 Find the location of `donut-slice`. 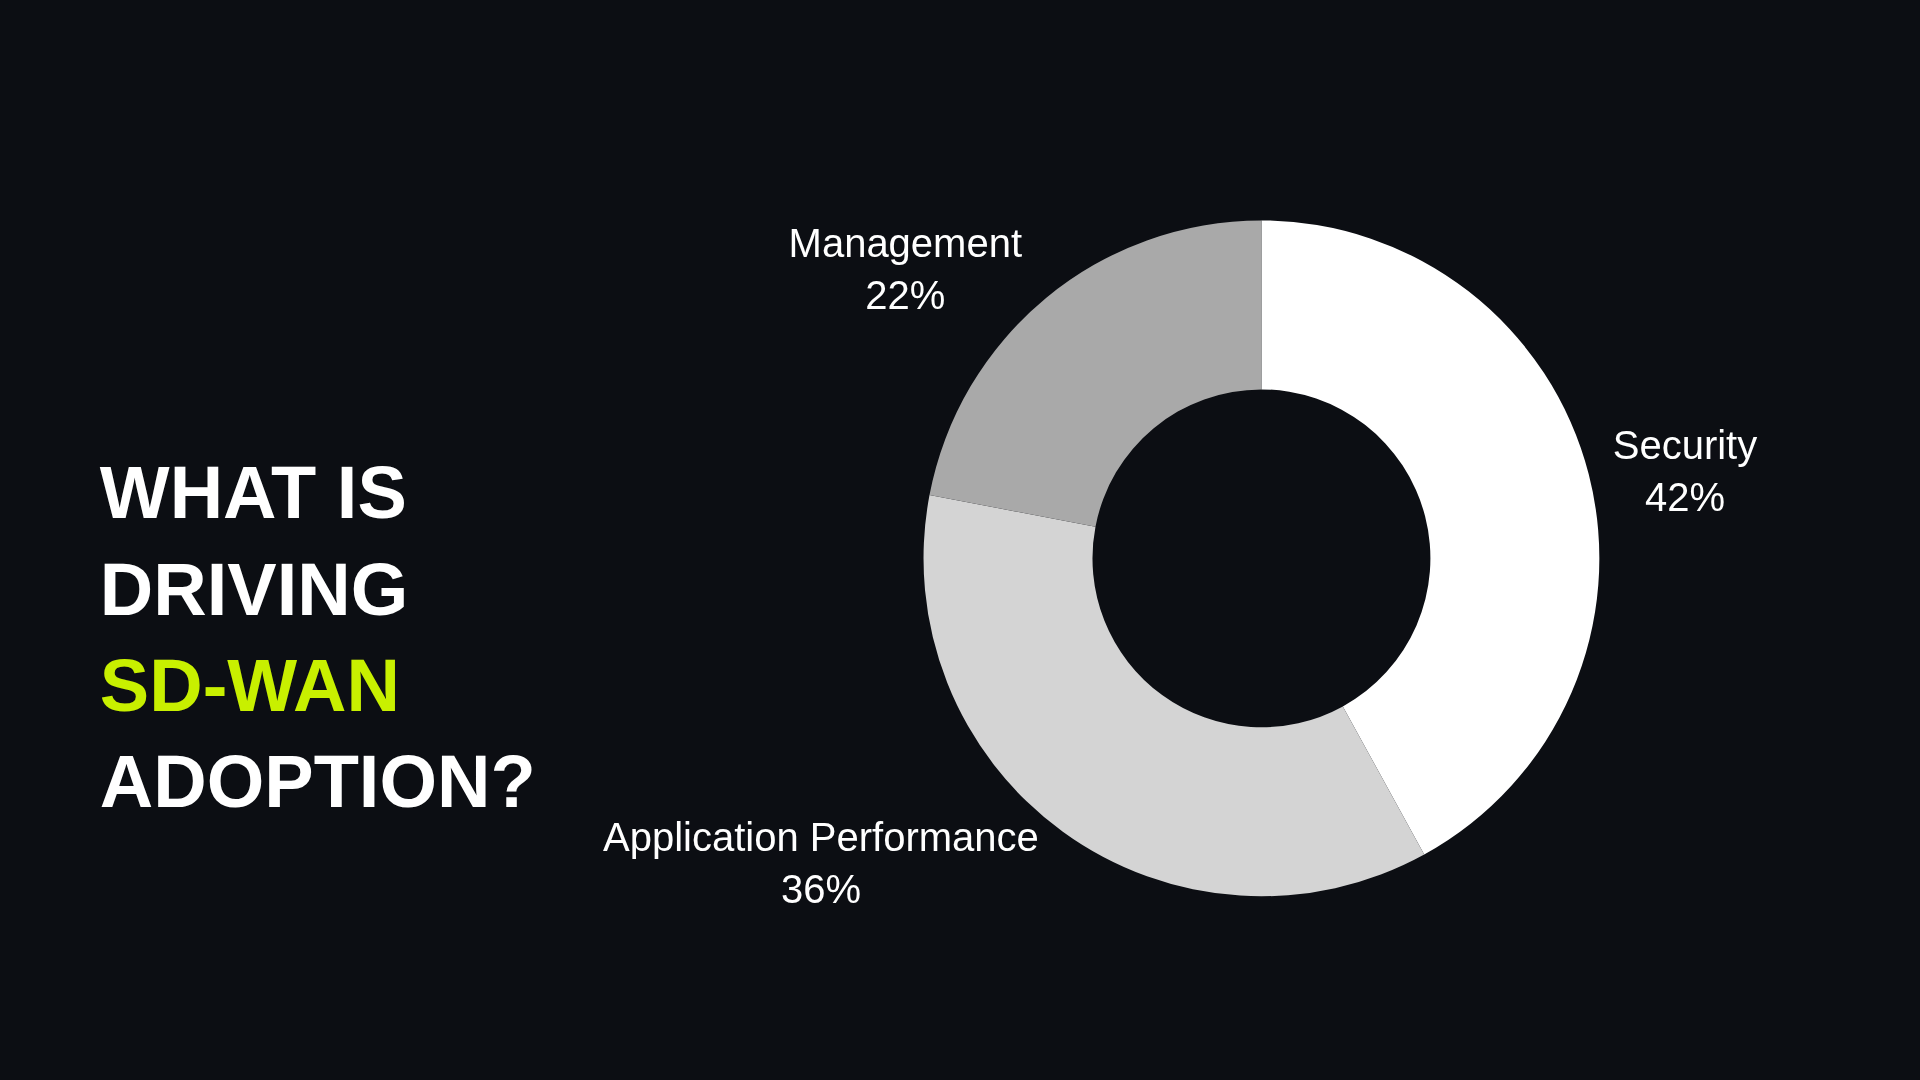

donut-slice is located at coordinates (1430, 537).